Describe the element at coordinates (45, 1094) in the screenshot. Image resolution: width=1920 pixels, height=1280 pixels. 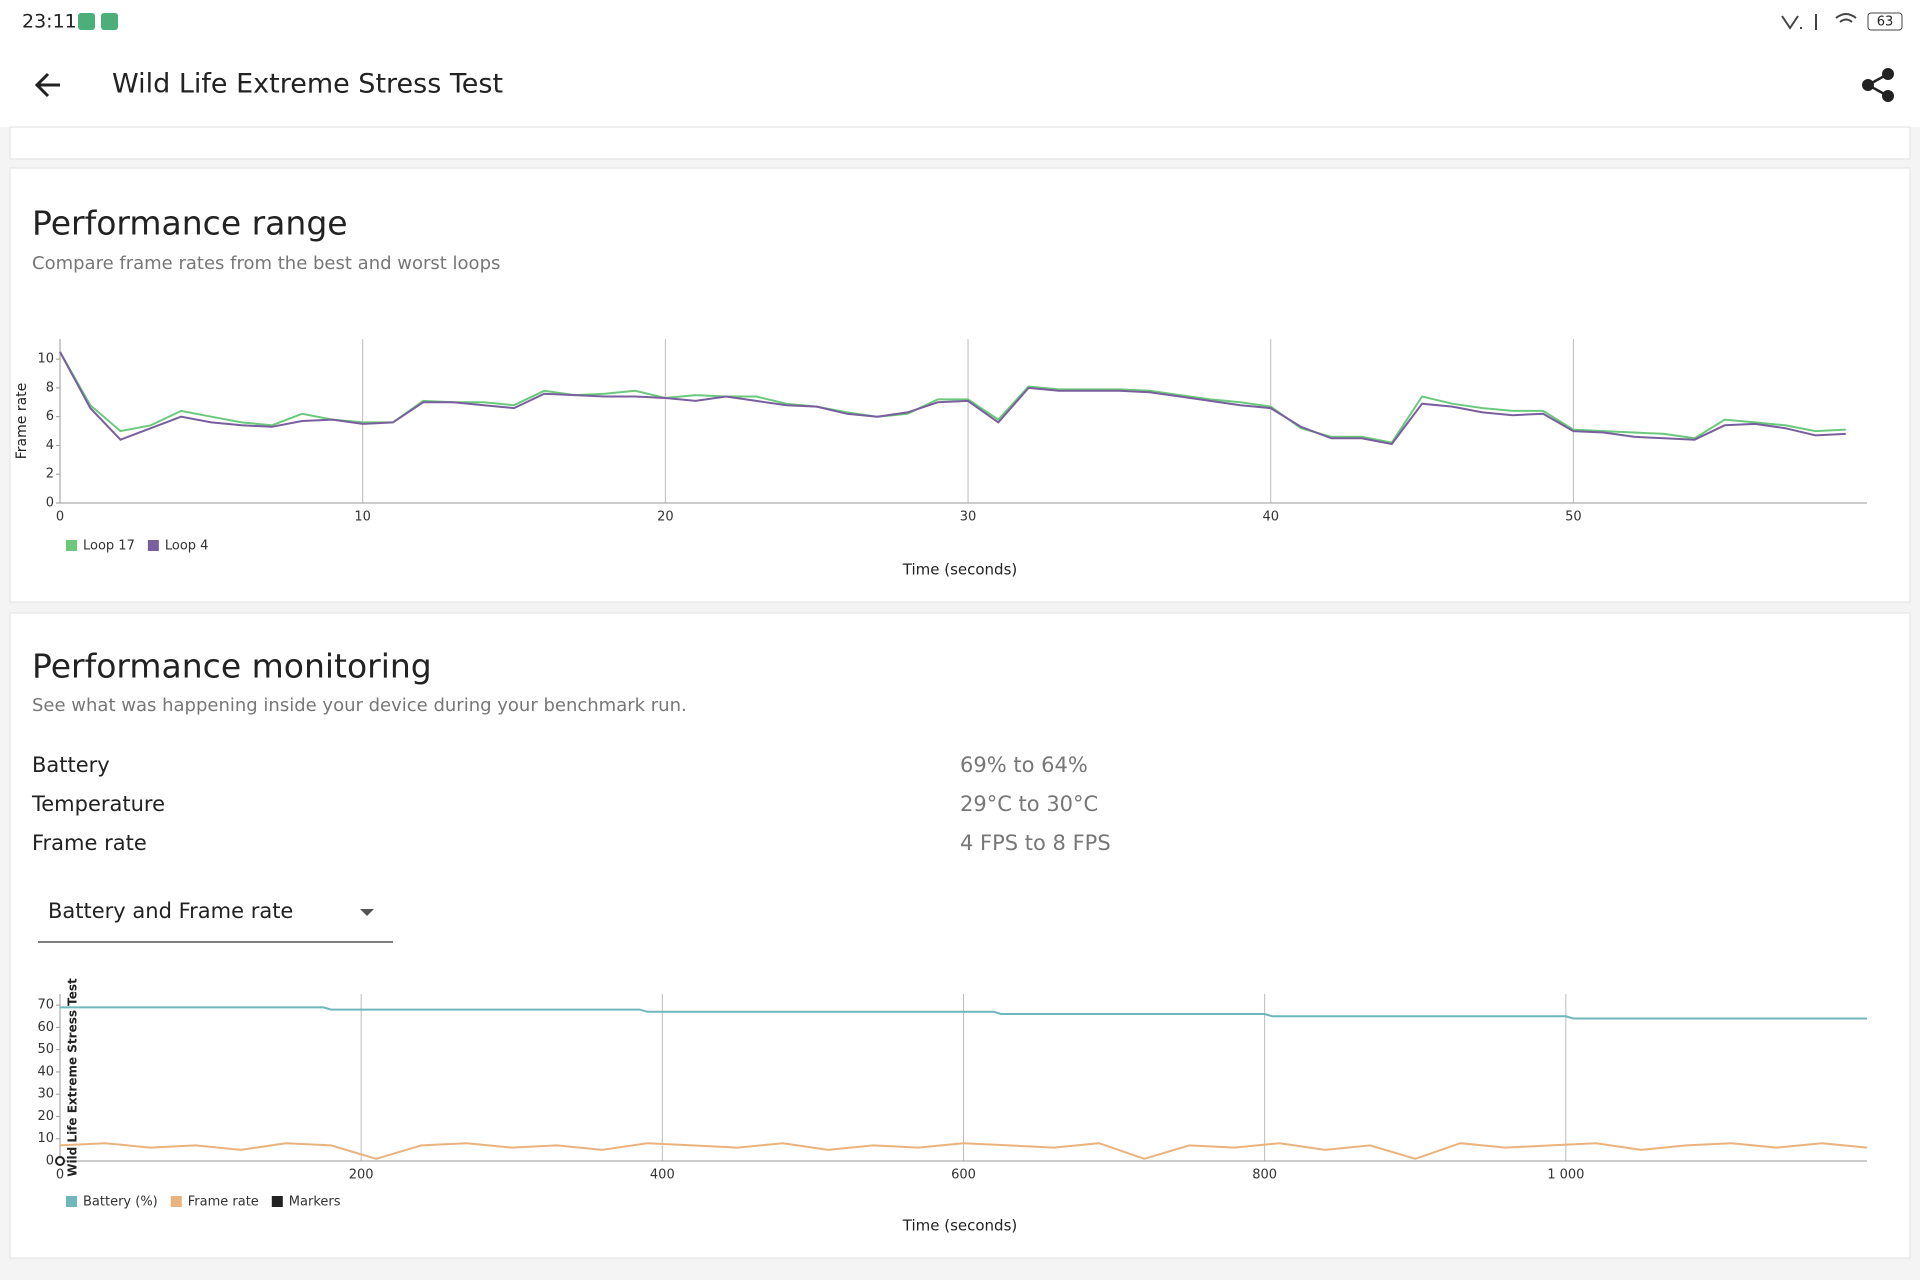
I see `y-tick-label: 30` at that location.